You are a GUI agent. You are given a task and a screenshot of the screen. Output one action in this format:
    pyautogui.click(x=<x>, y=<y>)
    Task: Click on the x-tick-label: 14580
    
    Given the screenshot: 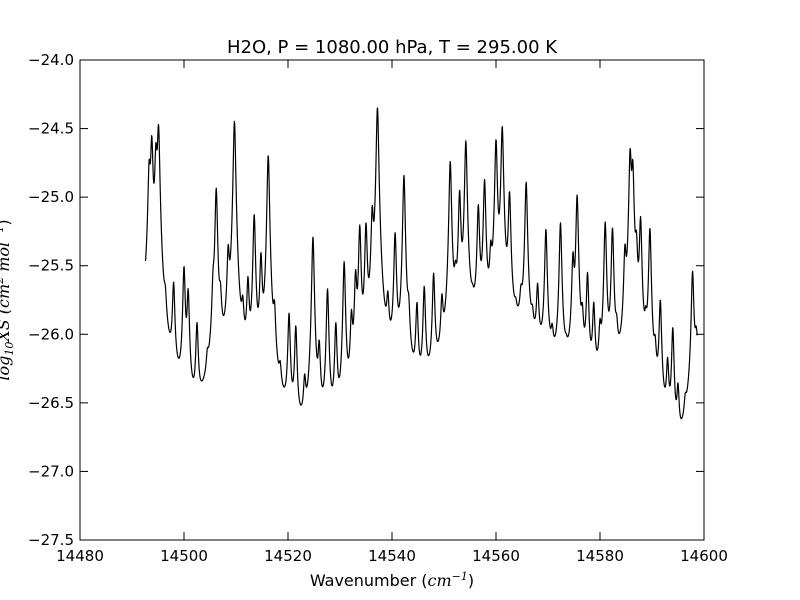 What is the action you would take?
    pyautogui.click(x=600, y=556)
    